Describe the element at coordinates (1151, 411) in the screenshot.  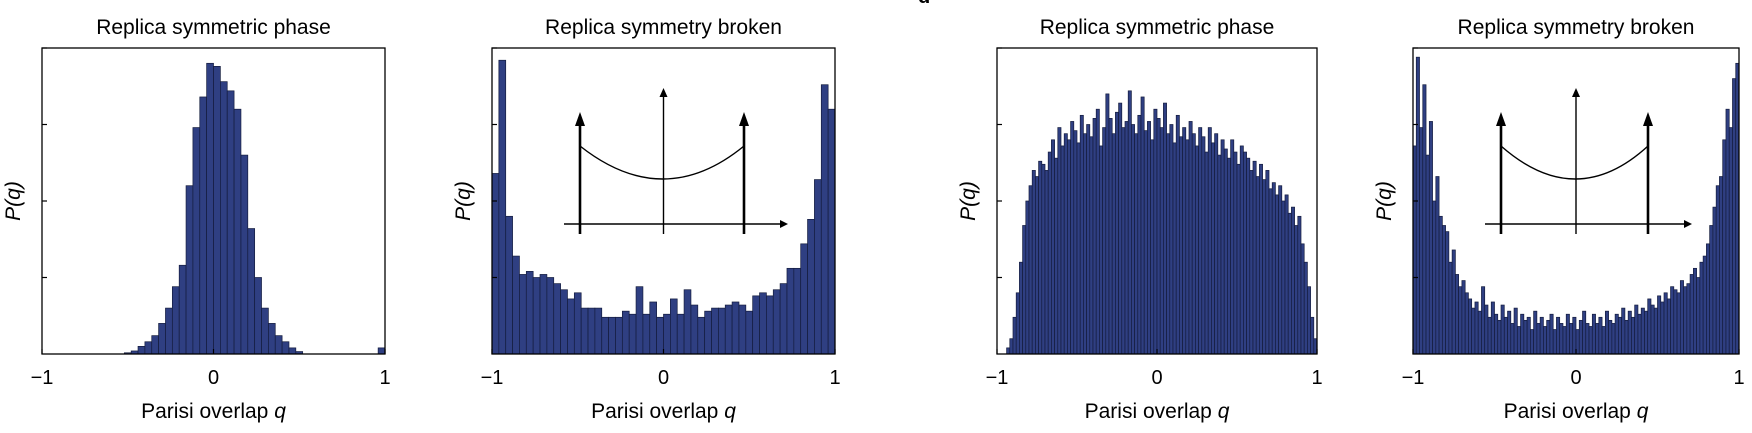
I see `x-axis-label-text: Parisi overlap` at that location.